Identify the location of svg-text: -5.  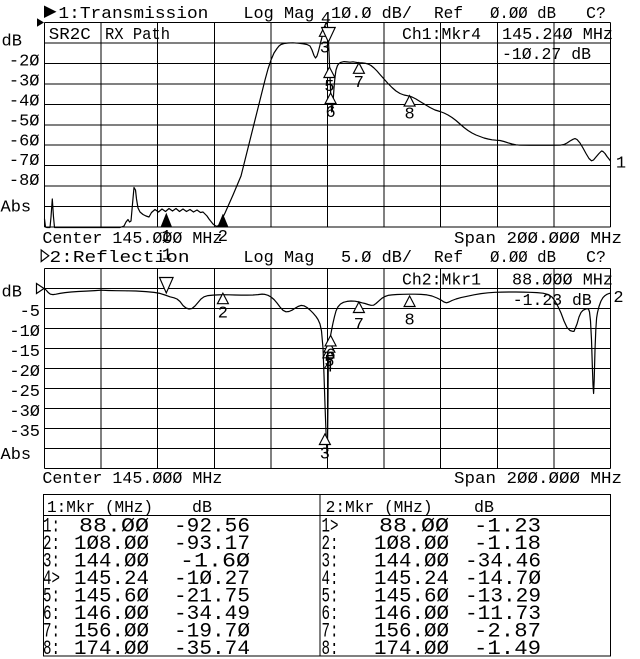
(30, 312).